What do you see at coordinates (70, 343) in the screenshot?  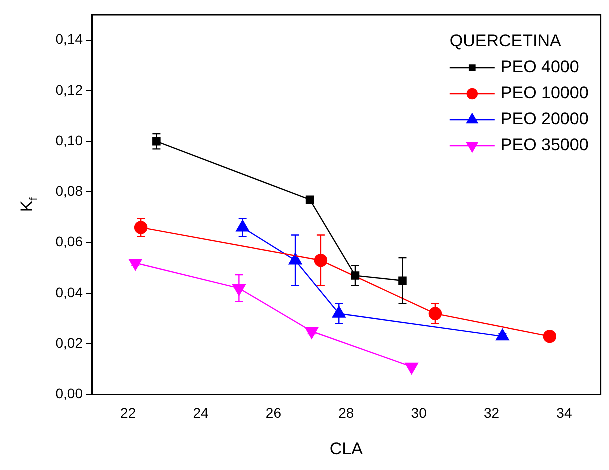 I see `y-tick-label: 0,02` at bounding box center [70, 343].